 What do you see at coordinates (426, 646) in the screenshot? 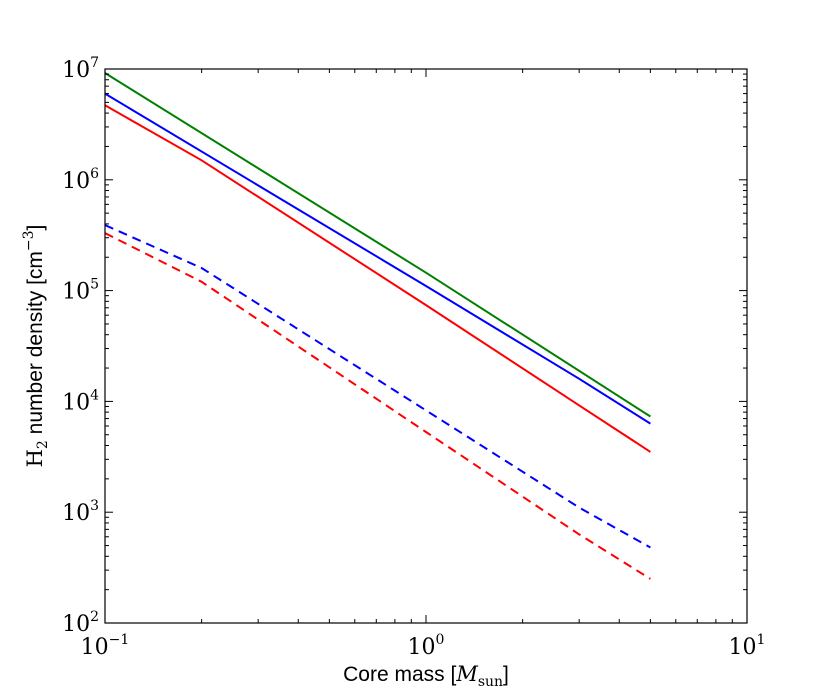
I see `x-tick-label: 10⁰` at bounding box center [426, 646].